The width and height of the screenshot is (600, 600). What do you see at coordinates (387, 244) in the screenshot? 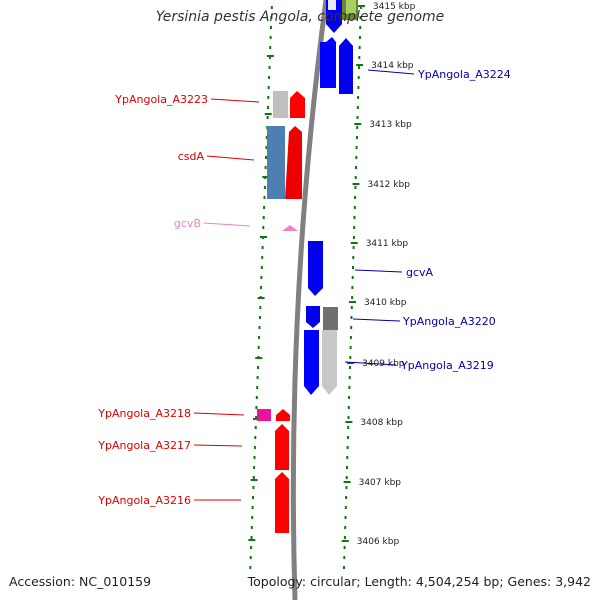
I see `scale-tick-label: 3411 kbp` at bounding box center [387, 244].